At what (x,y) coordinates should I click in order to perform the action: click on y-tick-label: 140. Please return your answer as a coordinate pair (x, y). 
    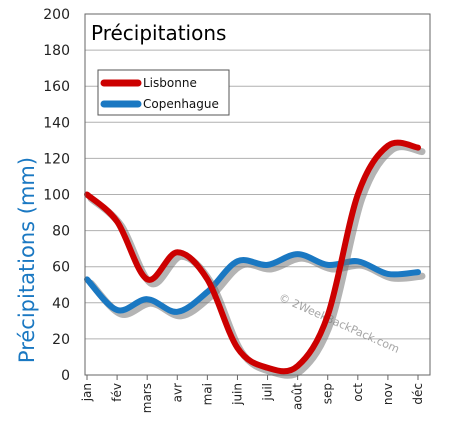
    Looking at the image, I should click on (56, 123).